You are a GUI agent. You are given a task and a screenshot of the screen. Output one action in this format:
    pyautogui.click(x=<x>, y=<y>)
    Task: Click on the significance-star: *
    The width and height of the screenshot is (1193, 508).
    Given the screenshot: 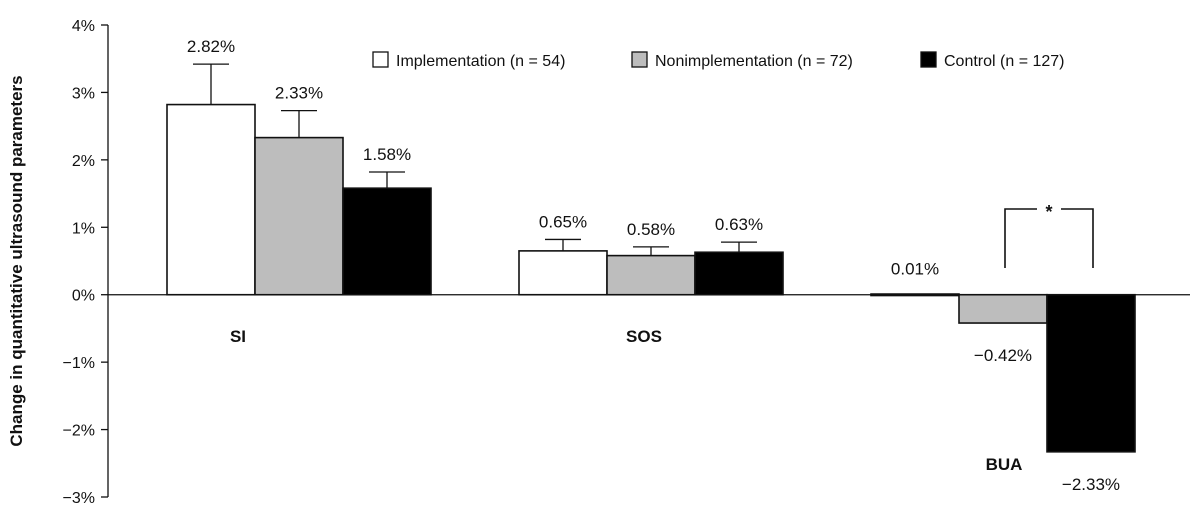 What is the action you would take?
    pyautogui.click(x=1048, y=212)
    